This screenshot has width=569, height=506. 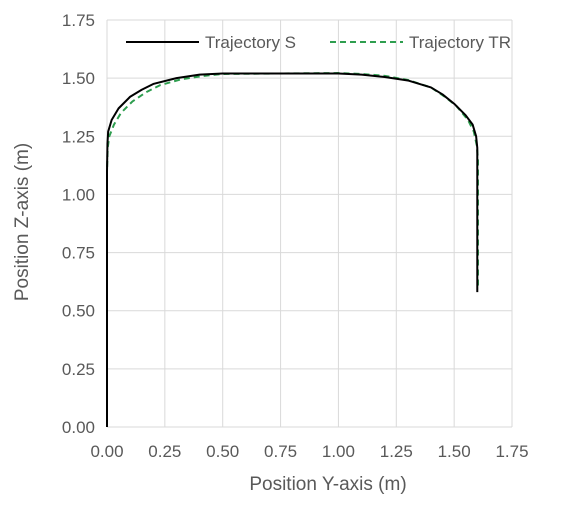 I want to click on y-tick-label: 0.00, so click(x=78, y=427).